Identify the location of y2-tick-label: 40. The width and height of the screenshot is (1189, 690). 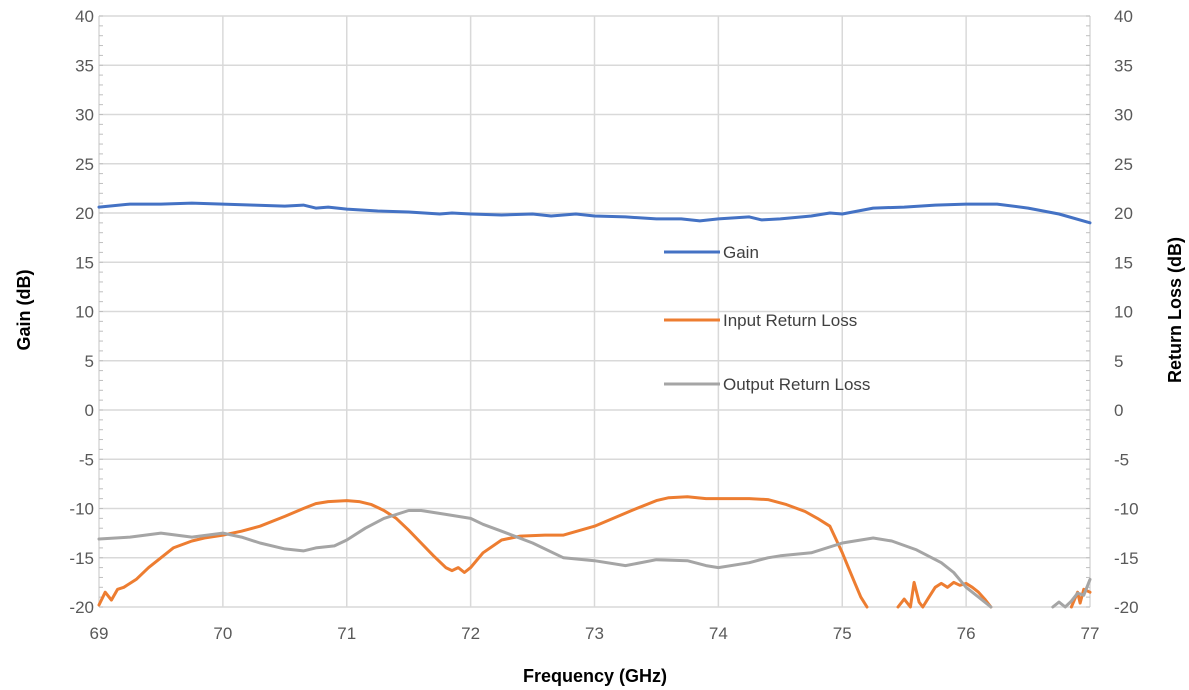
(1123, 16).